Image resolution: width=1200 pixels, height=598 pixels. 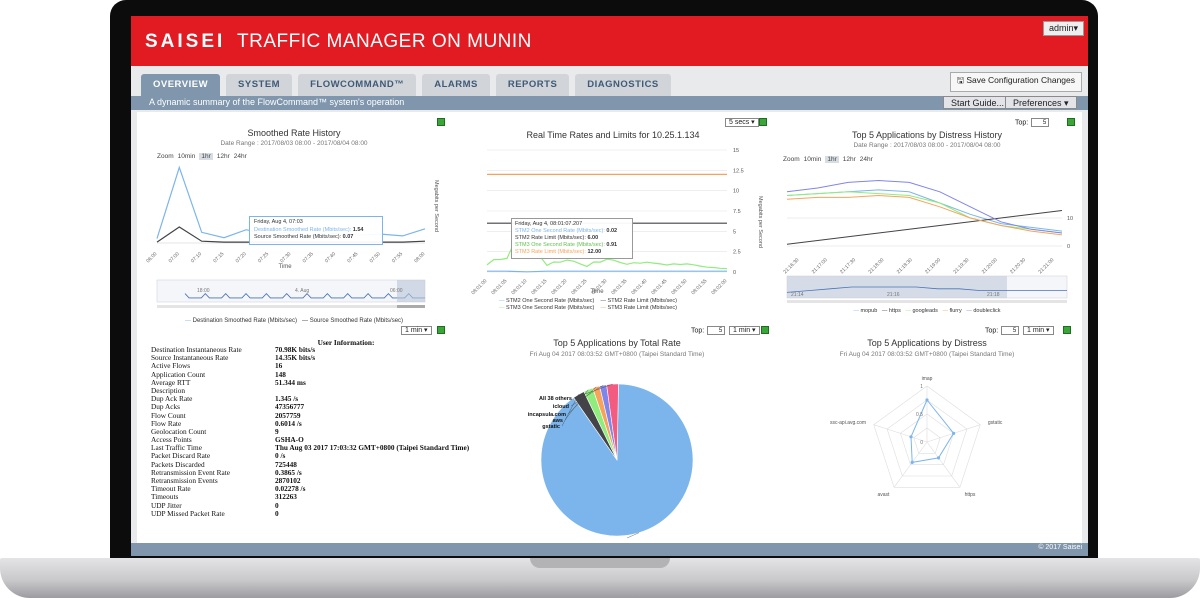 What do you see at coordinates (179, 431) in the screenshot?
I see `info-key: Geolocation Count` at bounding box center [179, 431].